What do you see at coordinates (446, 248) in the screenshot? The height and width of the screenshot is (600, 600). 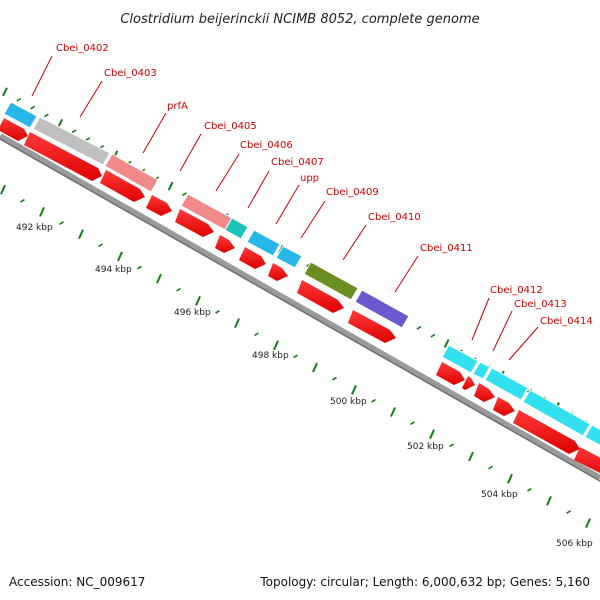 I see `gene-label-cbei-0411: Cbei_0411` at bounding box center [446, 248].